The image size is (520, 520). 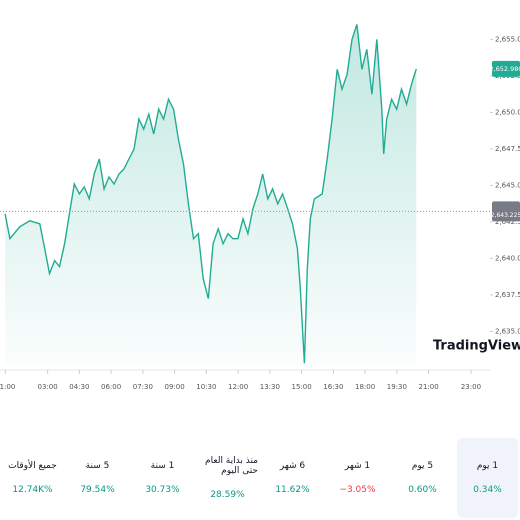 What do you see at coordinates (357, 490) in the screenshot?
I see `period-change: −3.05%` at bounding box center [357, 490].